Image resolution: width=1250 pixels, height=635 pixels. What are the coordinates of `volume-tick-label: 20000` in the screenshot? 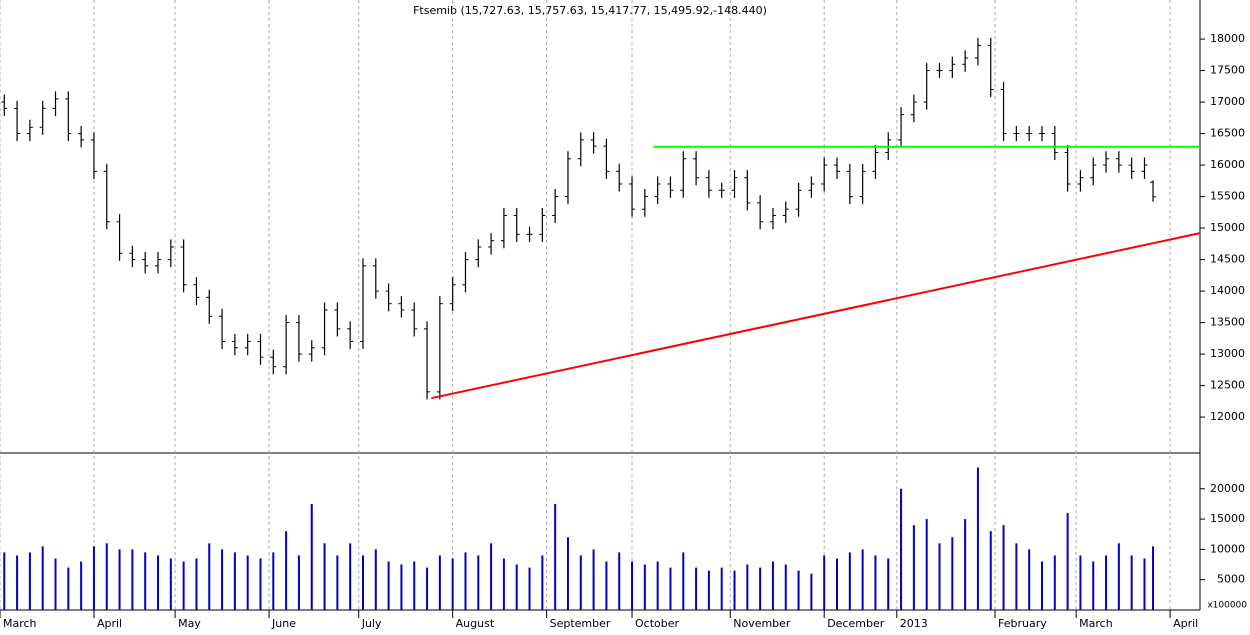 It's located at (1227, 488).